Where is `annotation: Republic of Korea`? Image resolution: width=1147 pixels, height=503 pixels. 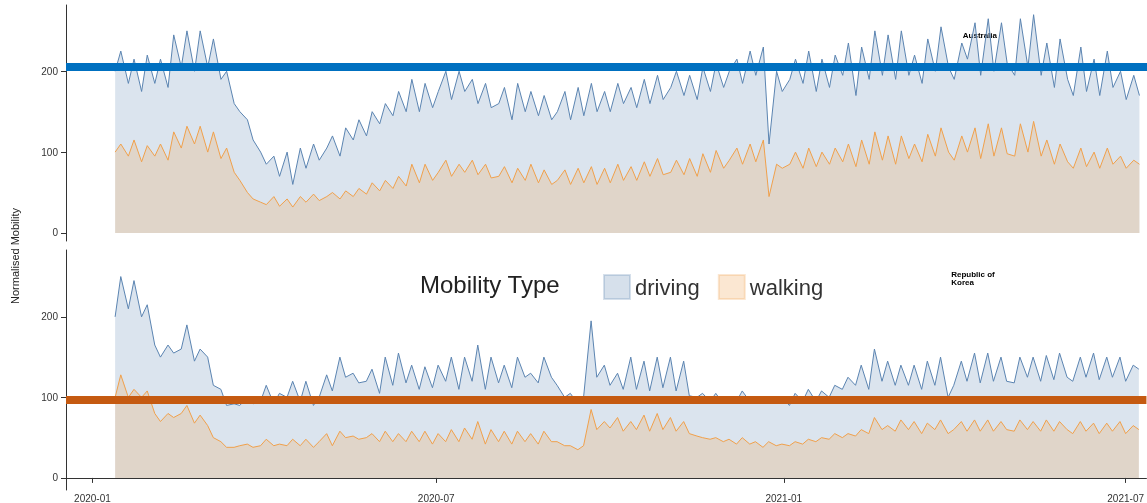
annotation: Republic of Korea is located at coordinates (974, 278).